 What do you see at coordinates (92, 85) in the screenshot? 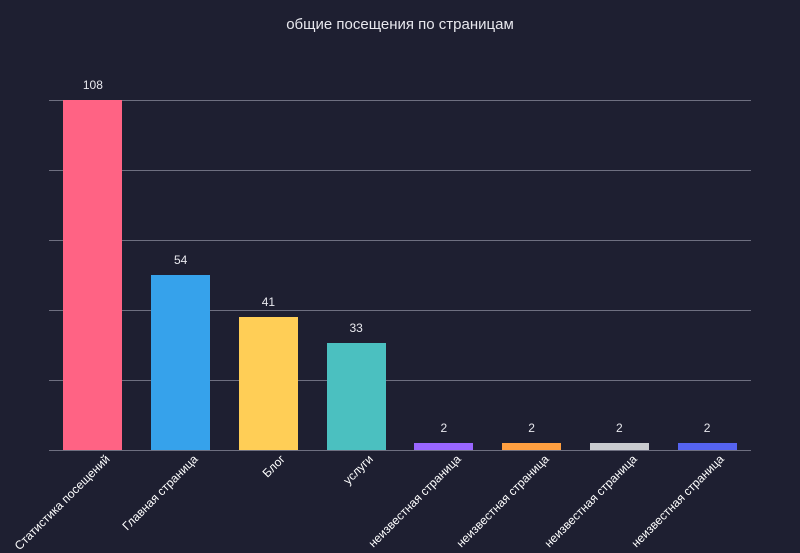
I see `value-label: 108` at bounding box center [92, 85].